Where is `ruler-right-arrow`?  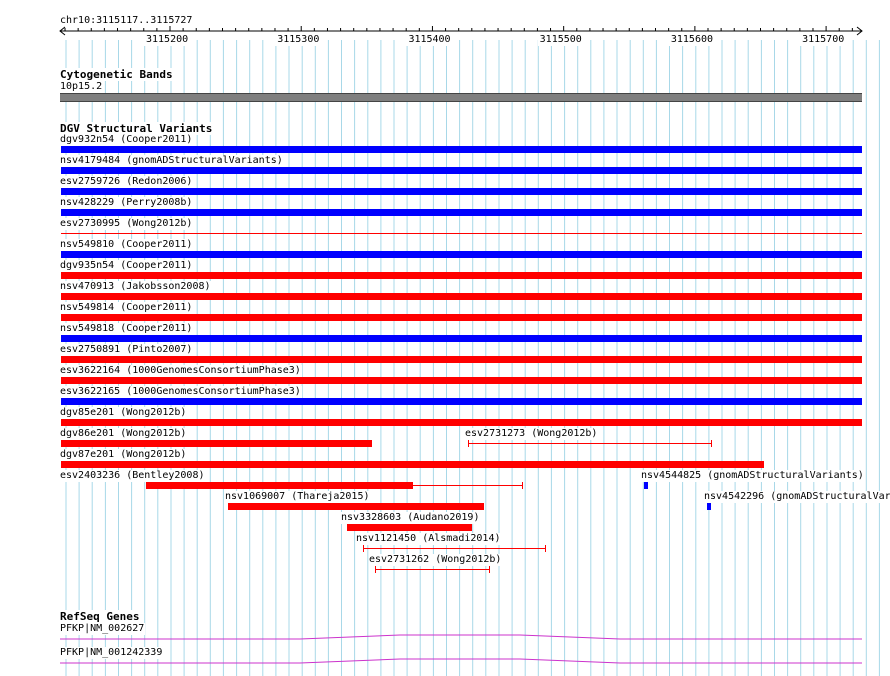 ruler-right-arrow is located at coordinates (859, 31).